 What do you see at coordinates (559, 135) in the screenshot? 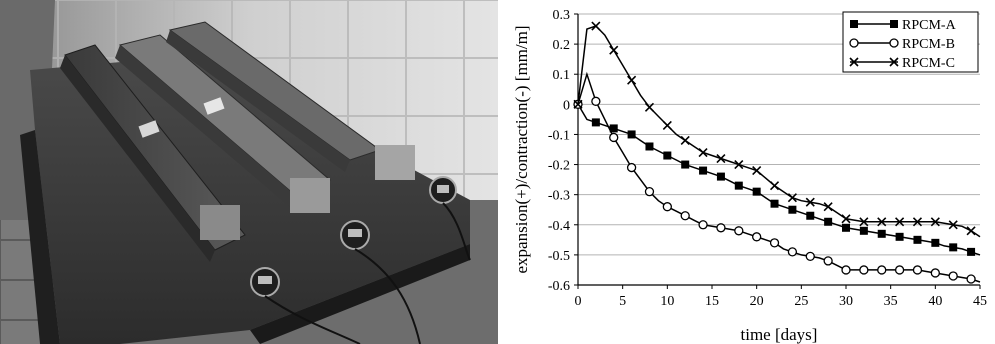
I see `y-tick-label: -0.1` at bounding box center [559, 135].